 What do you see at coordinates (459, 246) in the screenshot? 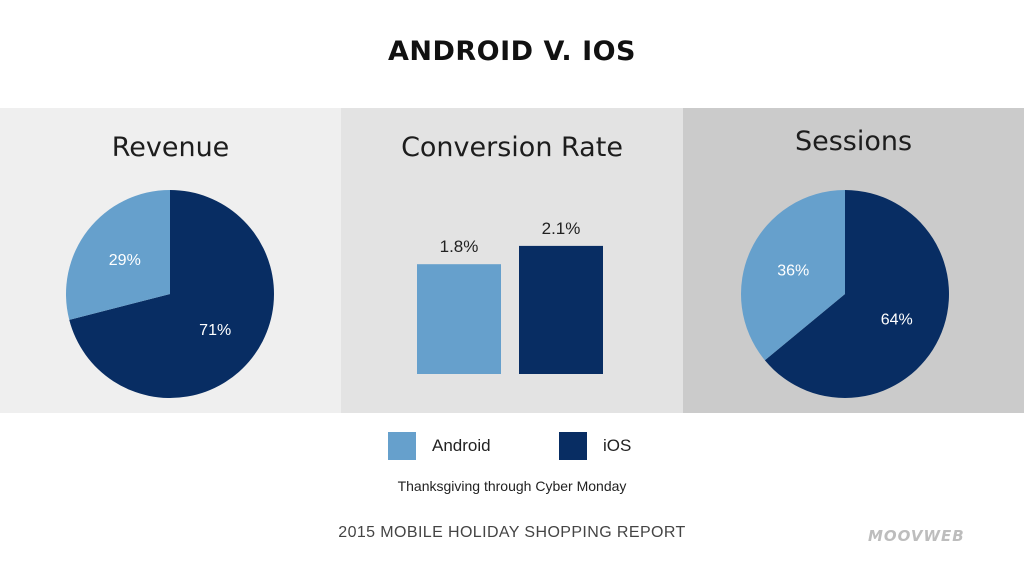
I see `conversion-label-android: 1.8%` at bounding box center [459, 246].